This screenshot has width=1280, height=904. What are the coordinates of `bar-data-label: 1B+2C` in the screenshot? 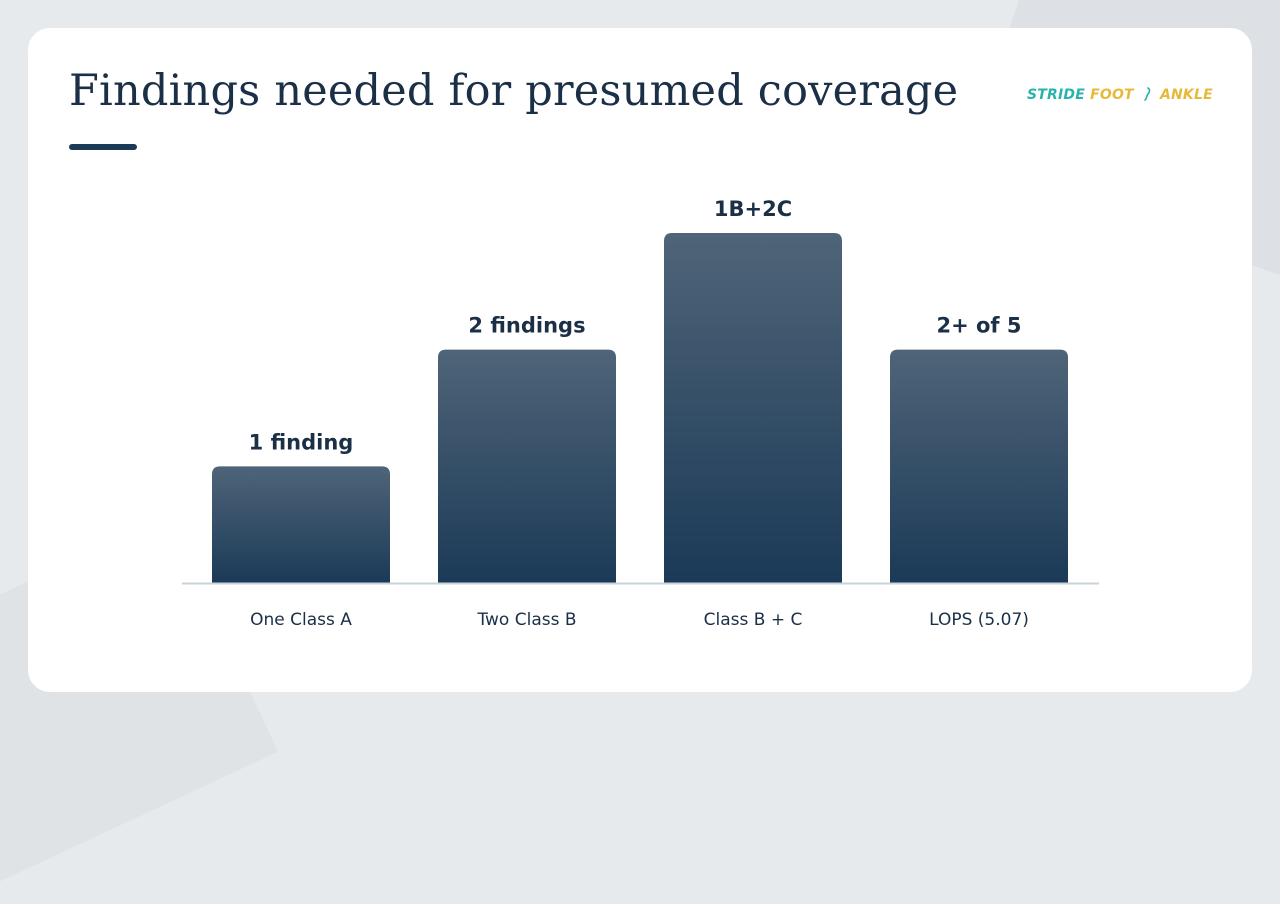 It's located at (753, 209).